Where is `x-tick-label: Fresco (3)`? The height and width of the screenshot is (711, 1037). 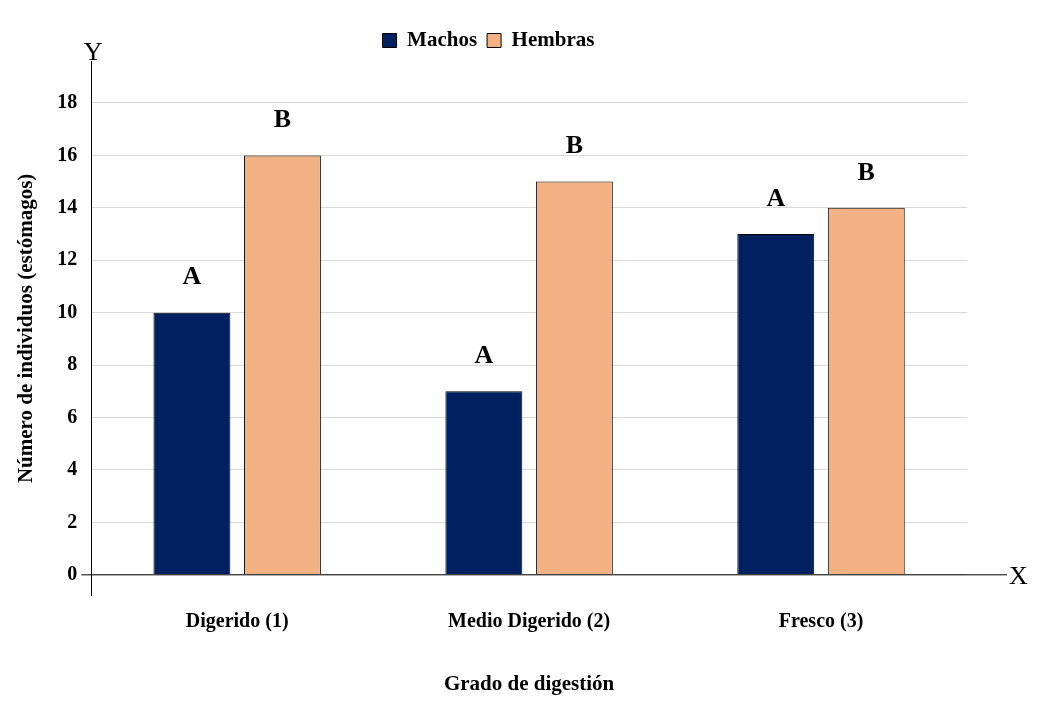 x-tick-label: Fresco (3) is located at coordinates (821, 620).